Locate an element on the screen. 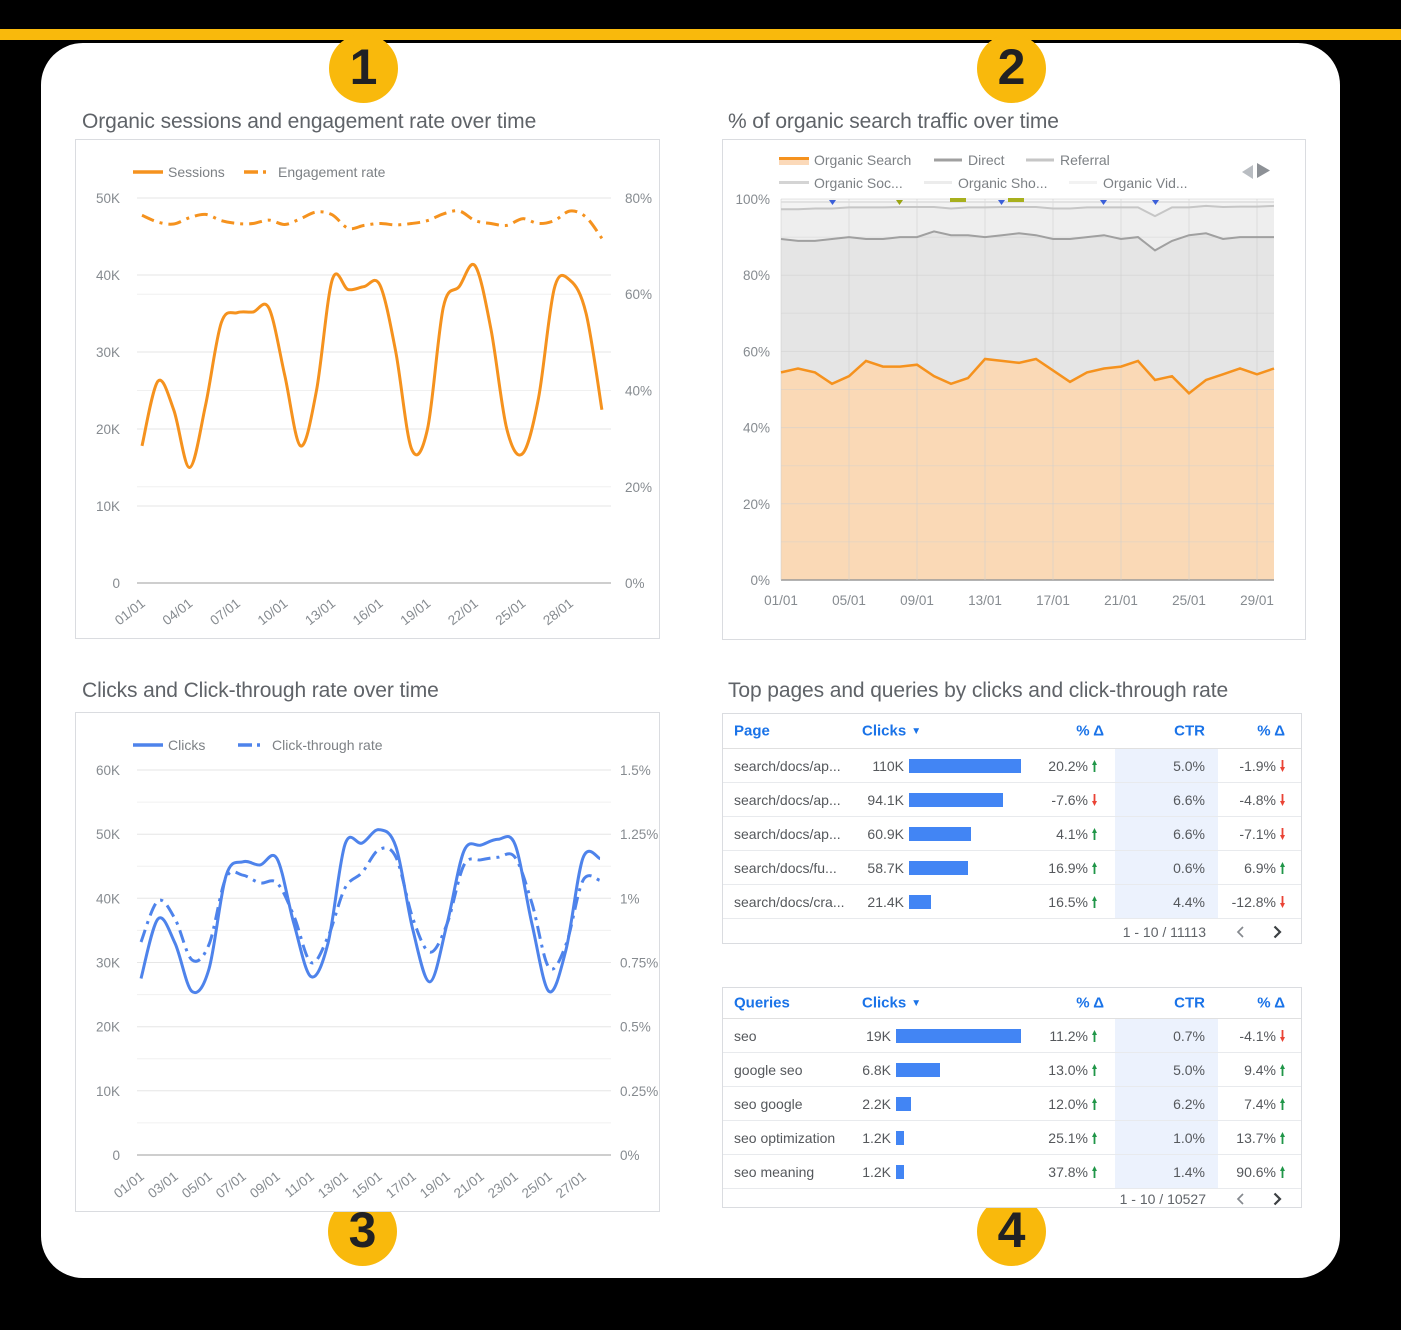  svg-text: 04/01 is located at coordinates (178, 612).